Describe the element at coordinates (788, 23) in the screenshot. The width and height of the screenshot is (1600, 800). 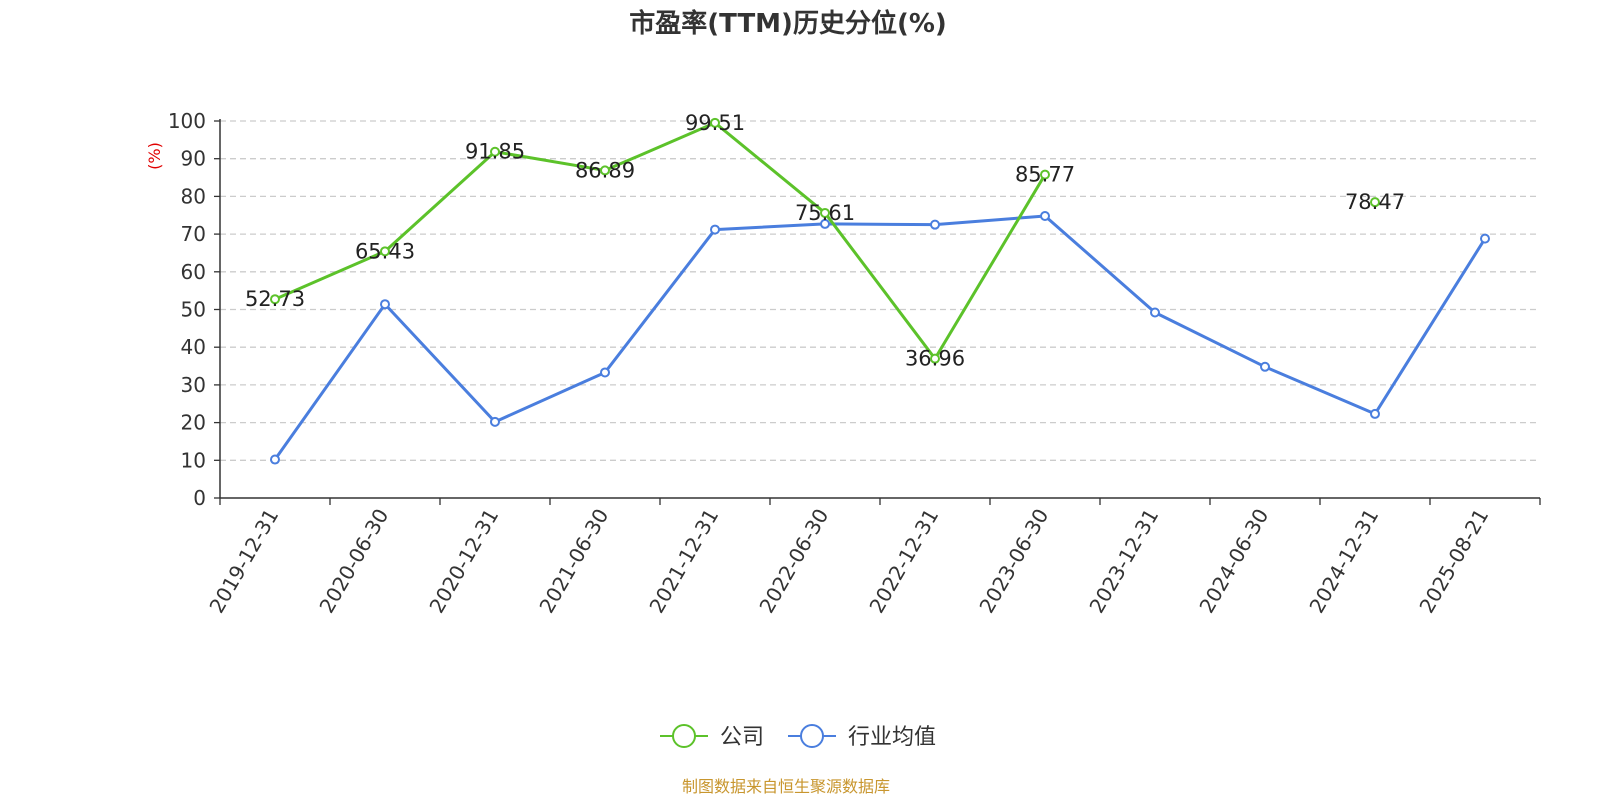
I see `chart-title: 市盈率(TTM)历史分位(%)` at that location.